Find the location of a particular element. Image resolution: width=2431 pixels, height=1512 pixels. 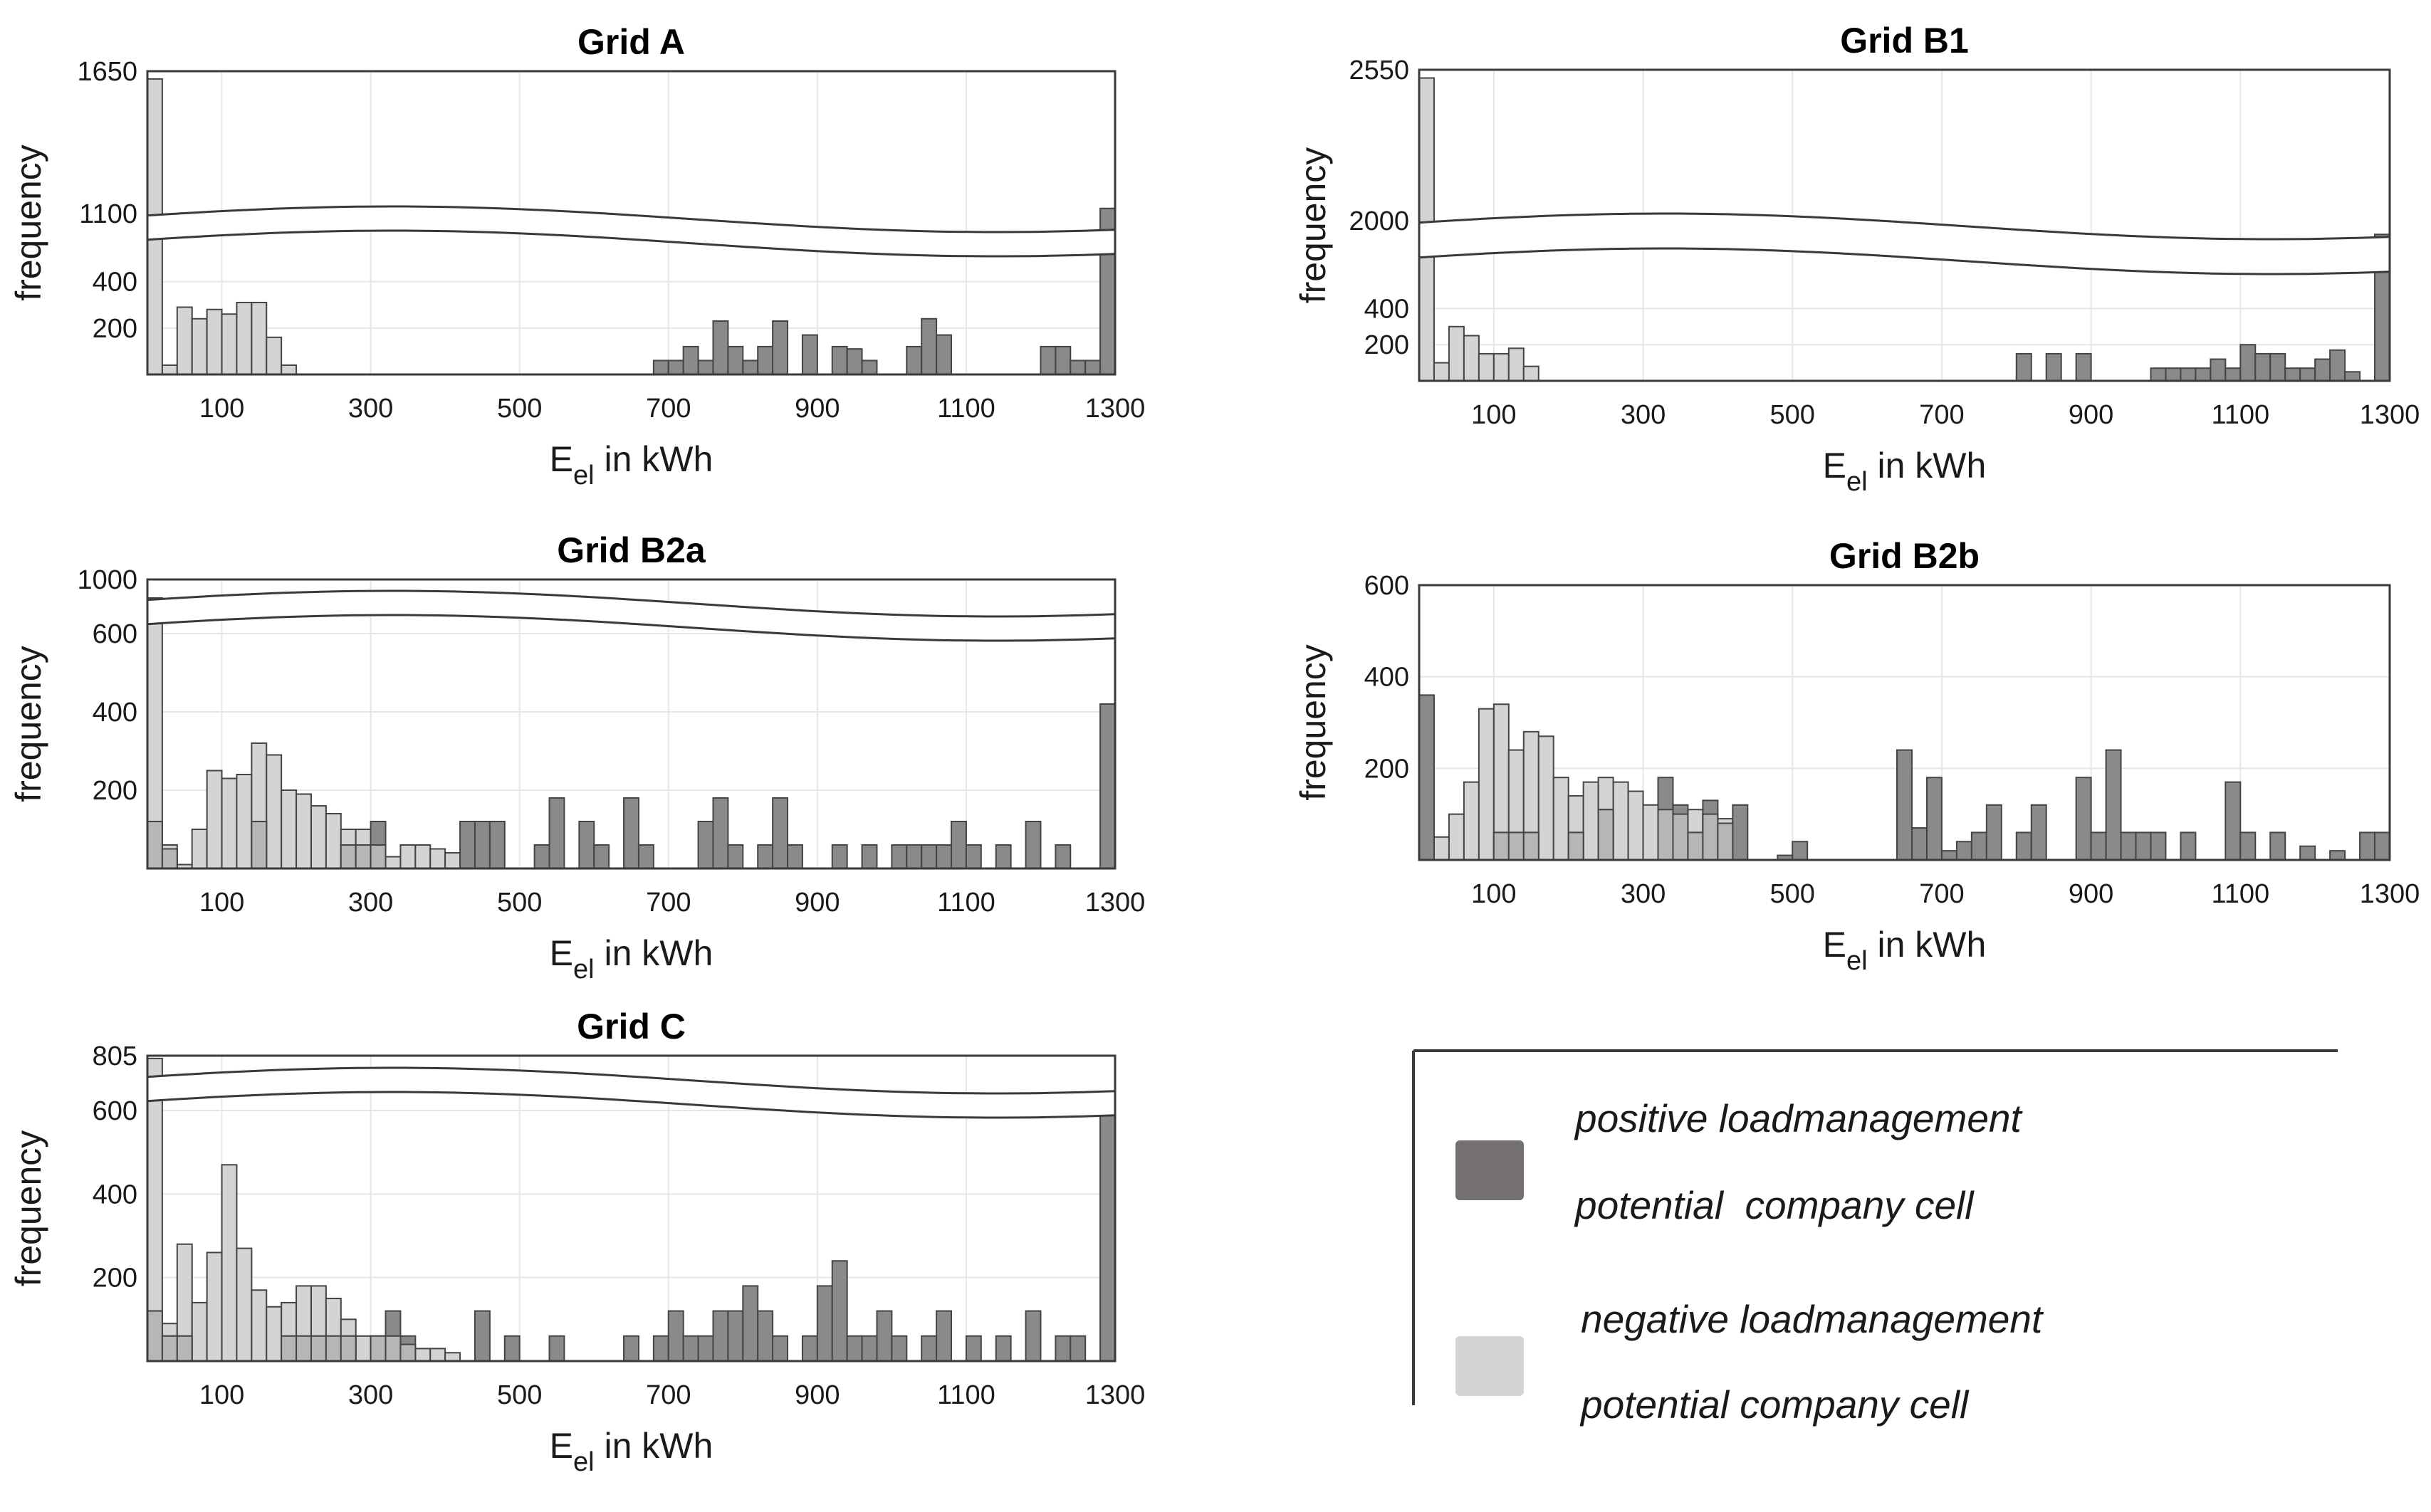

gridB2b-xtick-label: 300 is located at coordinates (1643, 894).